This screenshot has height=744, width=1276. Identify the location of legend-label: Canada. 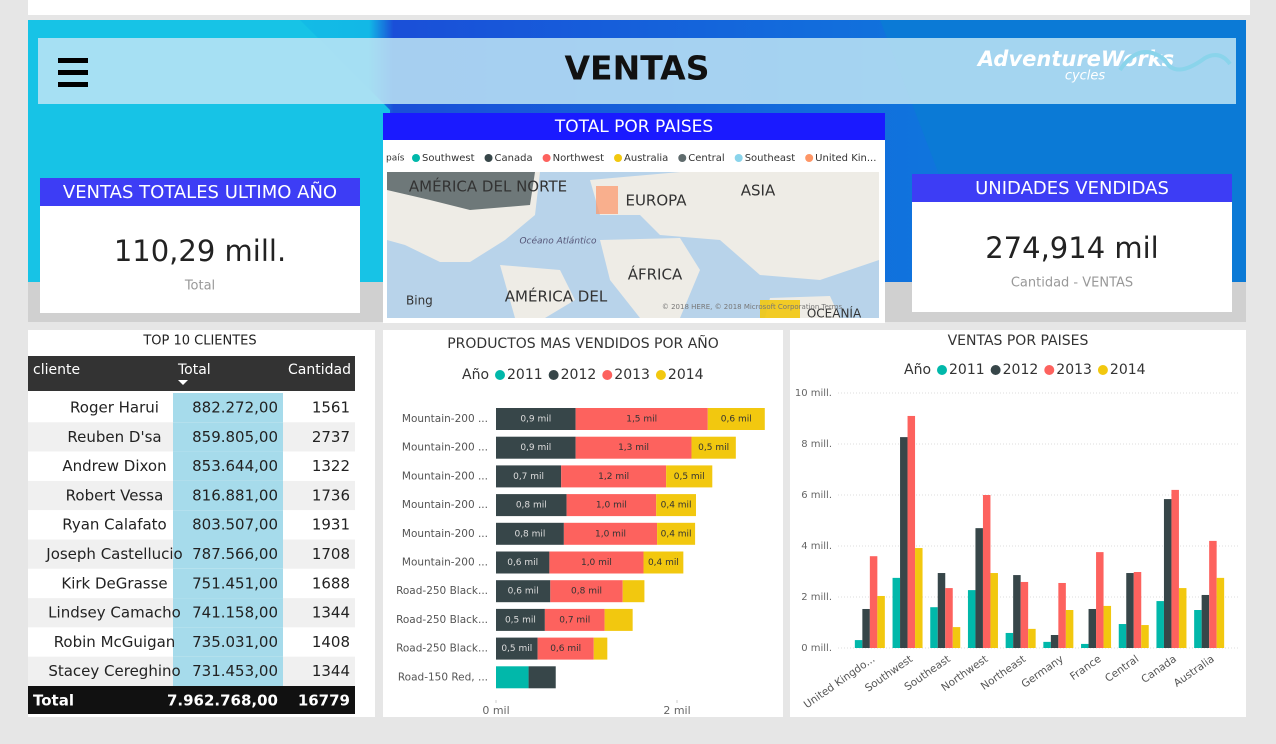
(514, 158).